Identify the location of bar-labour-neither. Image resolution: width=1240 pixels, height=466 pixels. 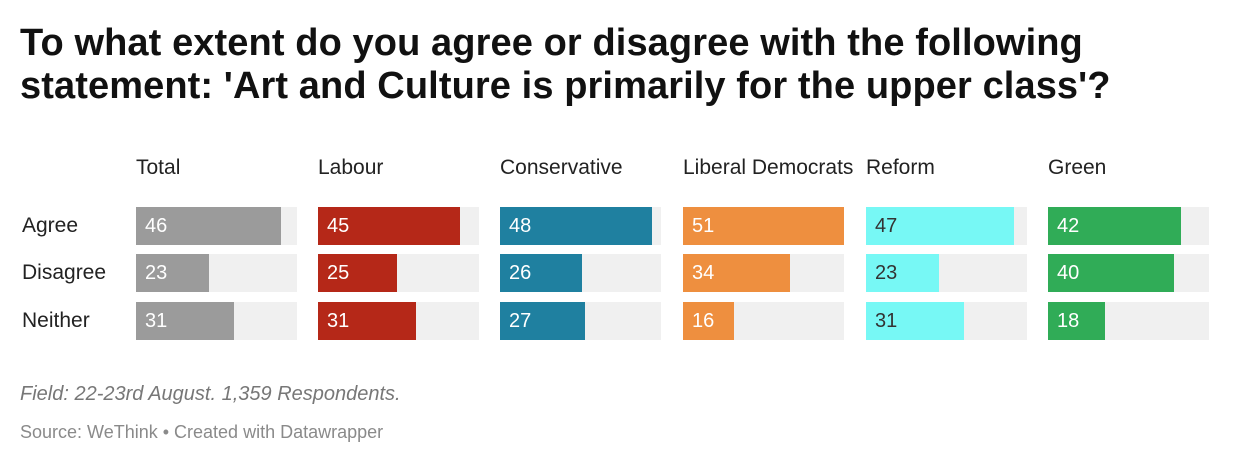
(367, 321).